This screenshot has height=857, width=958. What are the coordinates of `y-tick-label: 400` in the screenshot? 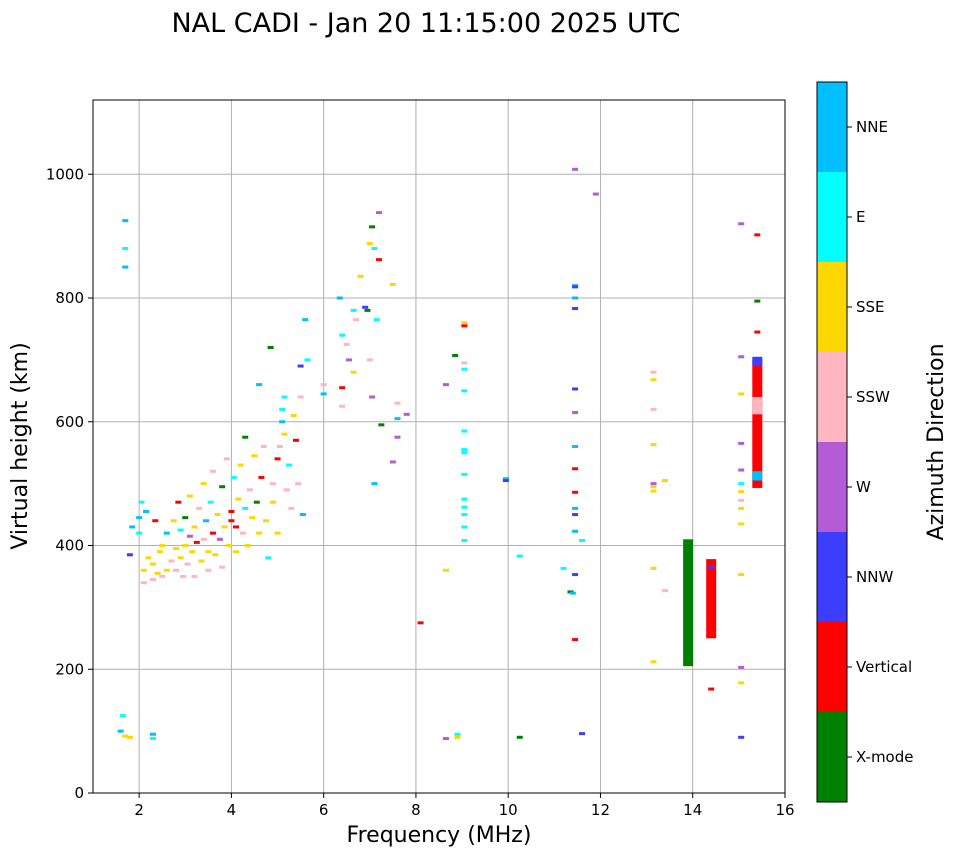 It's located at (69, 546).